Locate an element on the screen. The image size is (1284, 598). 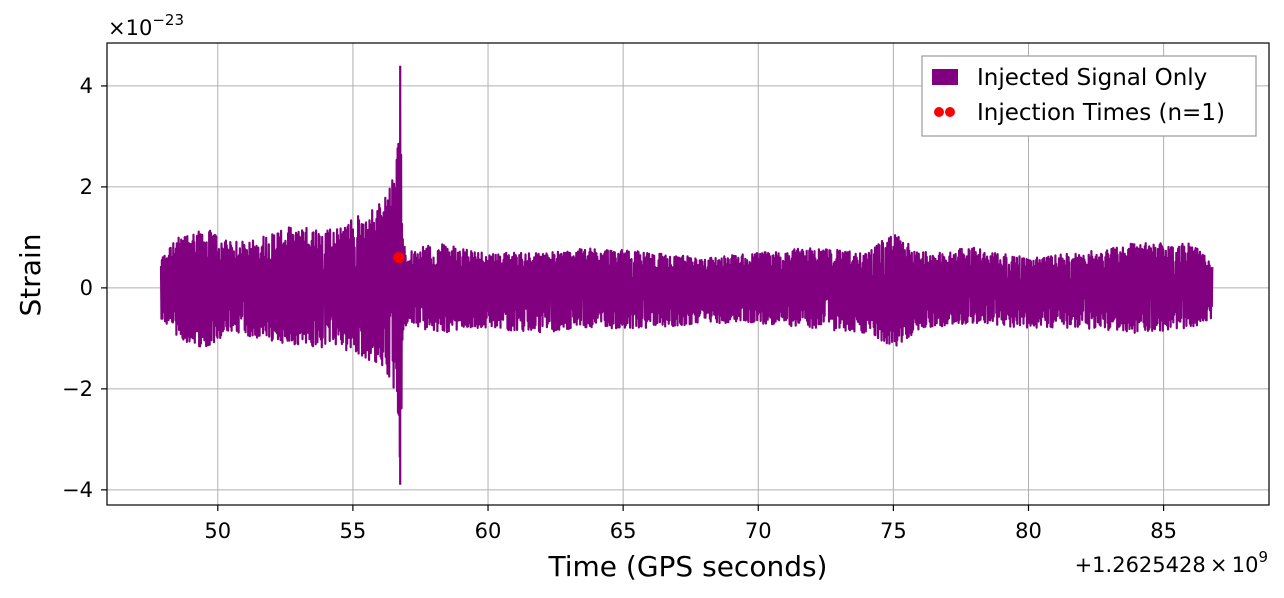
y-tick-label: 0 is located at coordinates (86, 288).